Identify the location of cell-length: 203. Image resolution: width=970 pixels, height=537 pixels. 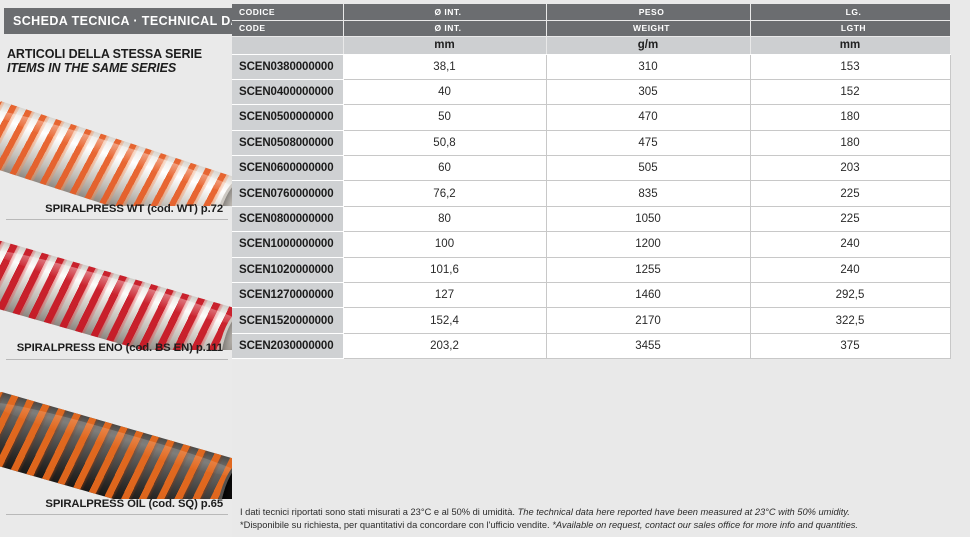
(850, 168).